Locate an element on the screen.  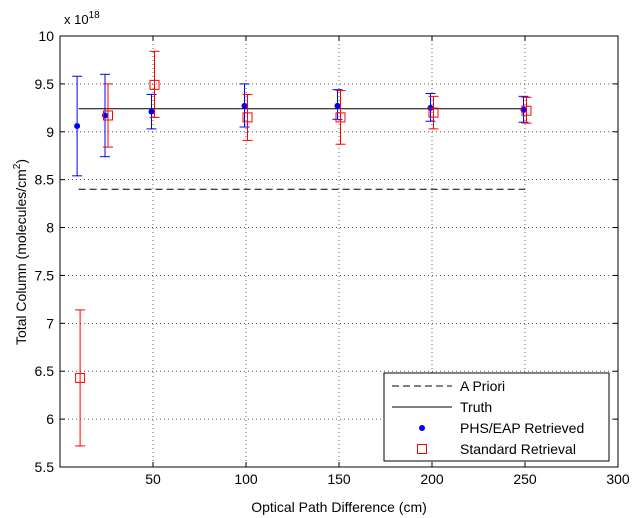
x-tick-label: 150 is located at coordinates (339, 479).